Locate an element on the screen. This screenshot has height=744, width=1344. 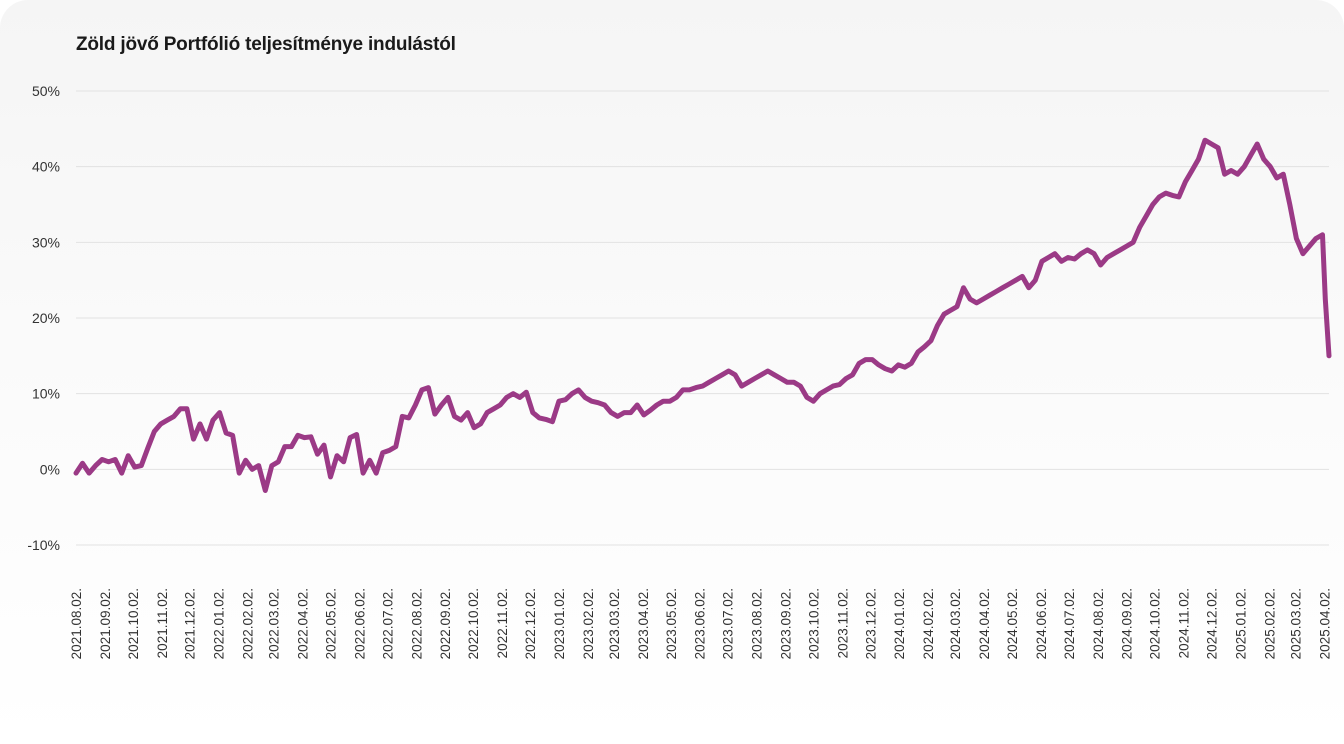
x-tick-label: 2024.02.02. is located at coordinates (928, 623).